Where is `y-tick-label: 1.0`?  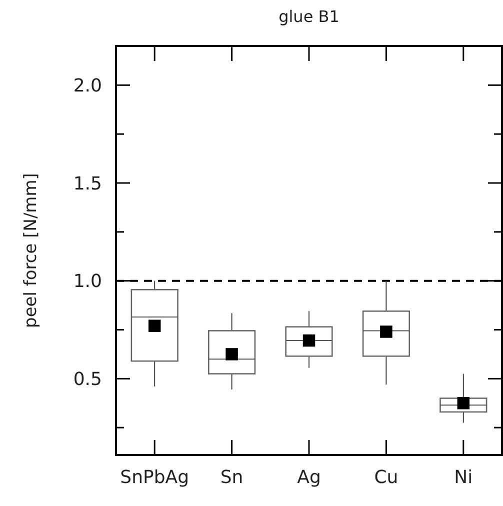
y-tick-label: 1.0 is located at coordinates (87, 281).